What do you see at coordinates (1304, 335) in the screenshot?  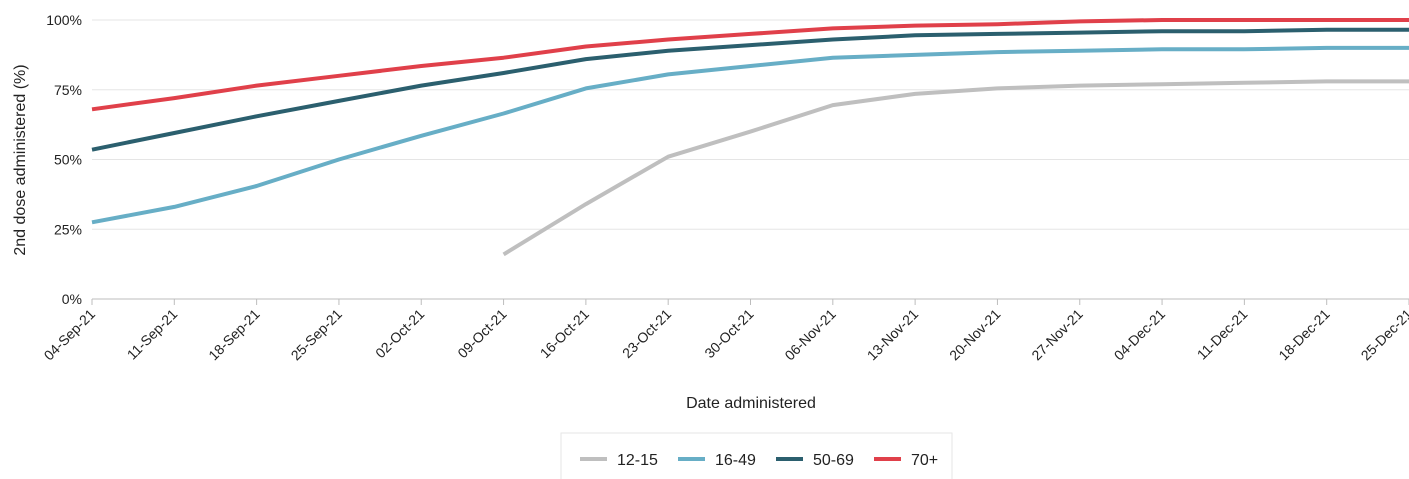 I see `x-tick-label: 18-Dec-21` at bounding box center [1304, 335].